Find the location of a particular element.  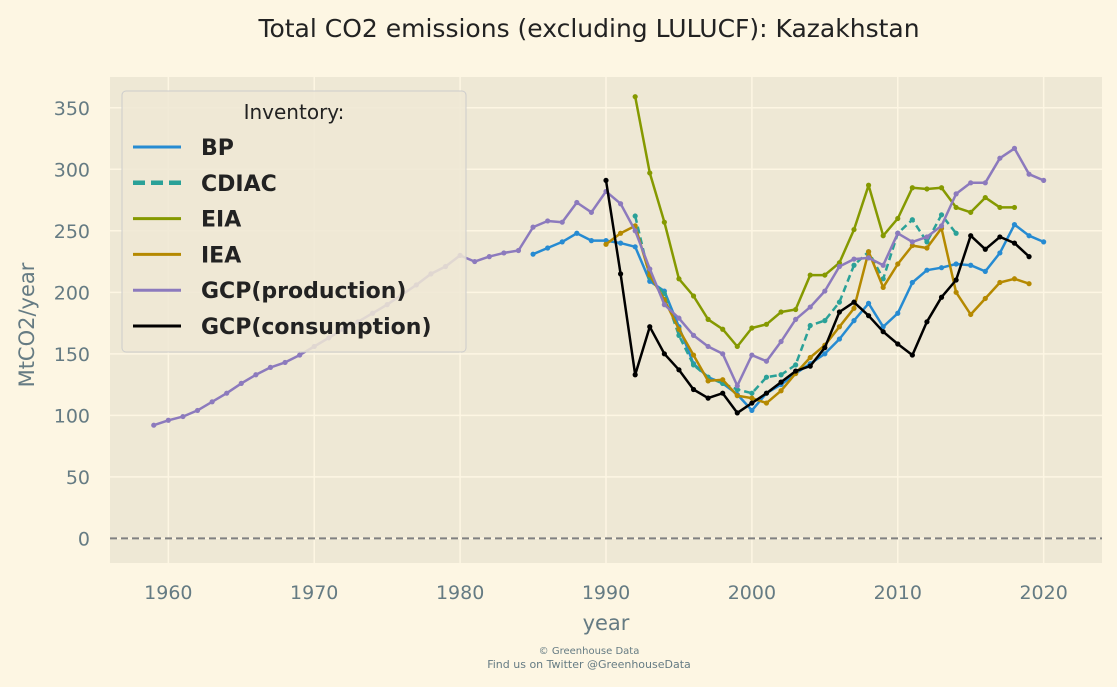

y-tick-label: 200 is located at coordinates (72, 293).